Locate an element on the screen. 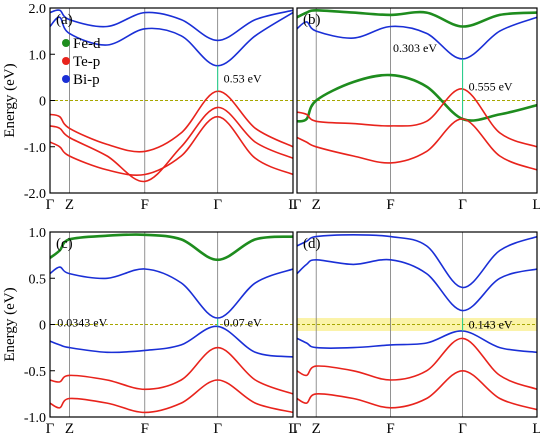 Image resolution: width=540 pixels, height=445 pixels. panel-label: (a) is located at coordinates (64, 20).